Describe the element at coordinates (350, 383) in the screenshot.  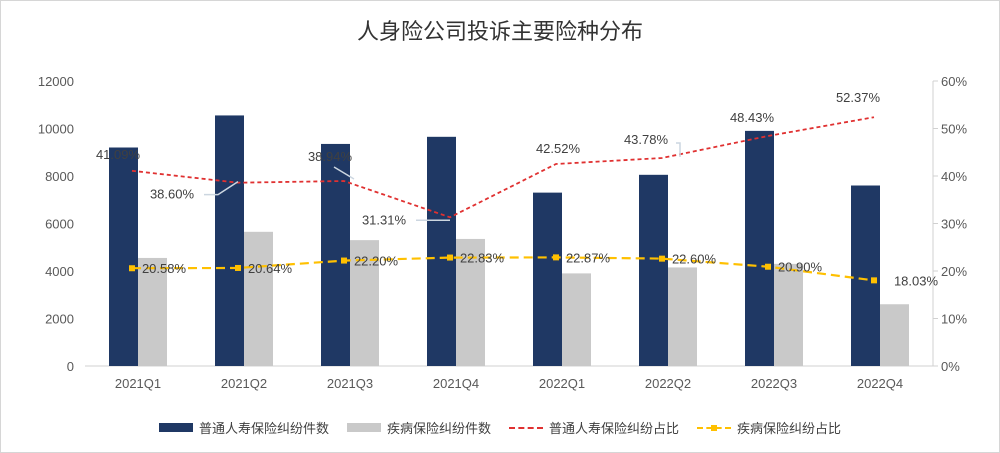
I see `x-tick-label: 2021Q3` at that location.